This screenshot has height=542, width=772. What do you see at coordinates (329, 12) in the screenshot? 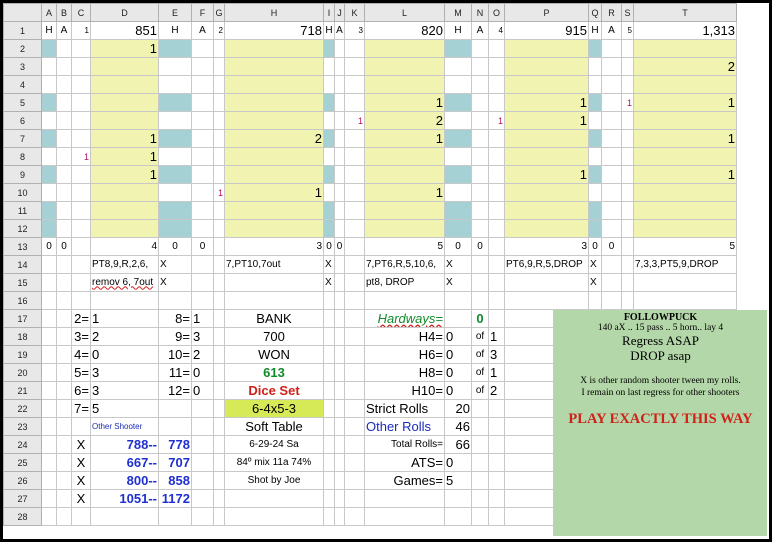
I see `column-header-i: I` at bounding box center [329, 12].